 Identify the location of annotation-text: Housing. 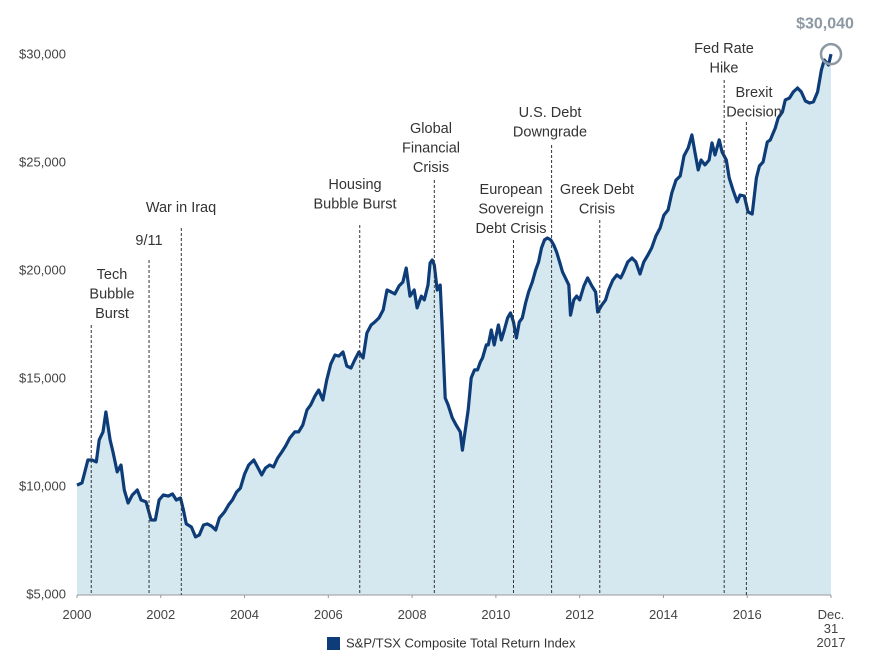
(354, 185).